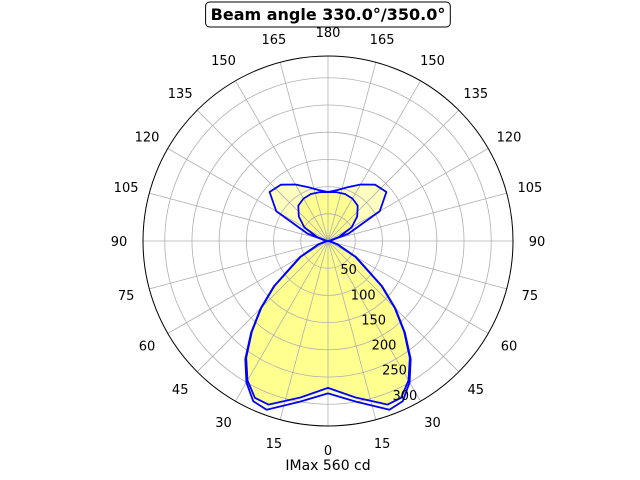 The image size is (640, 480). Describe the element at coordinates (348, 270) in the screenshot. I see `radial-tick-label: 50` at that location.